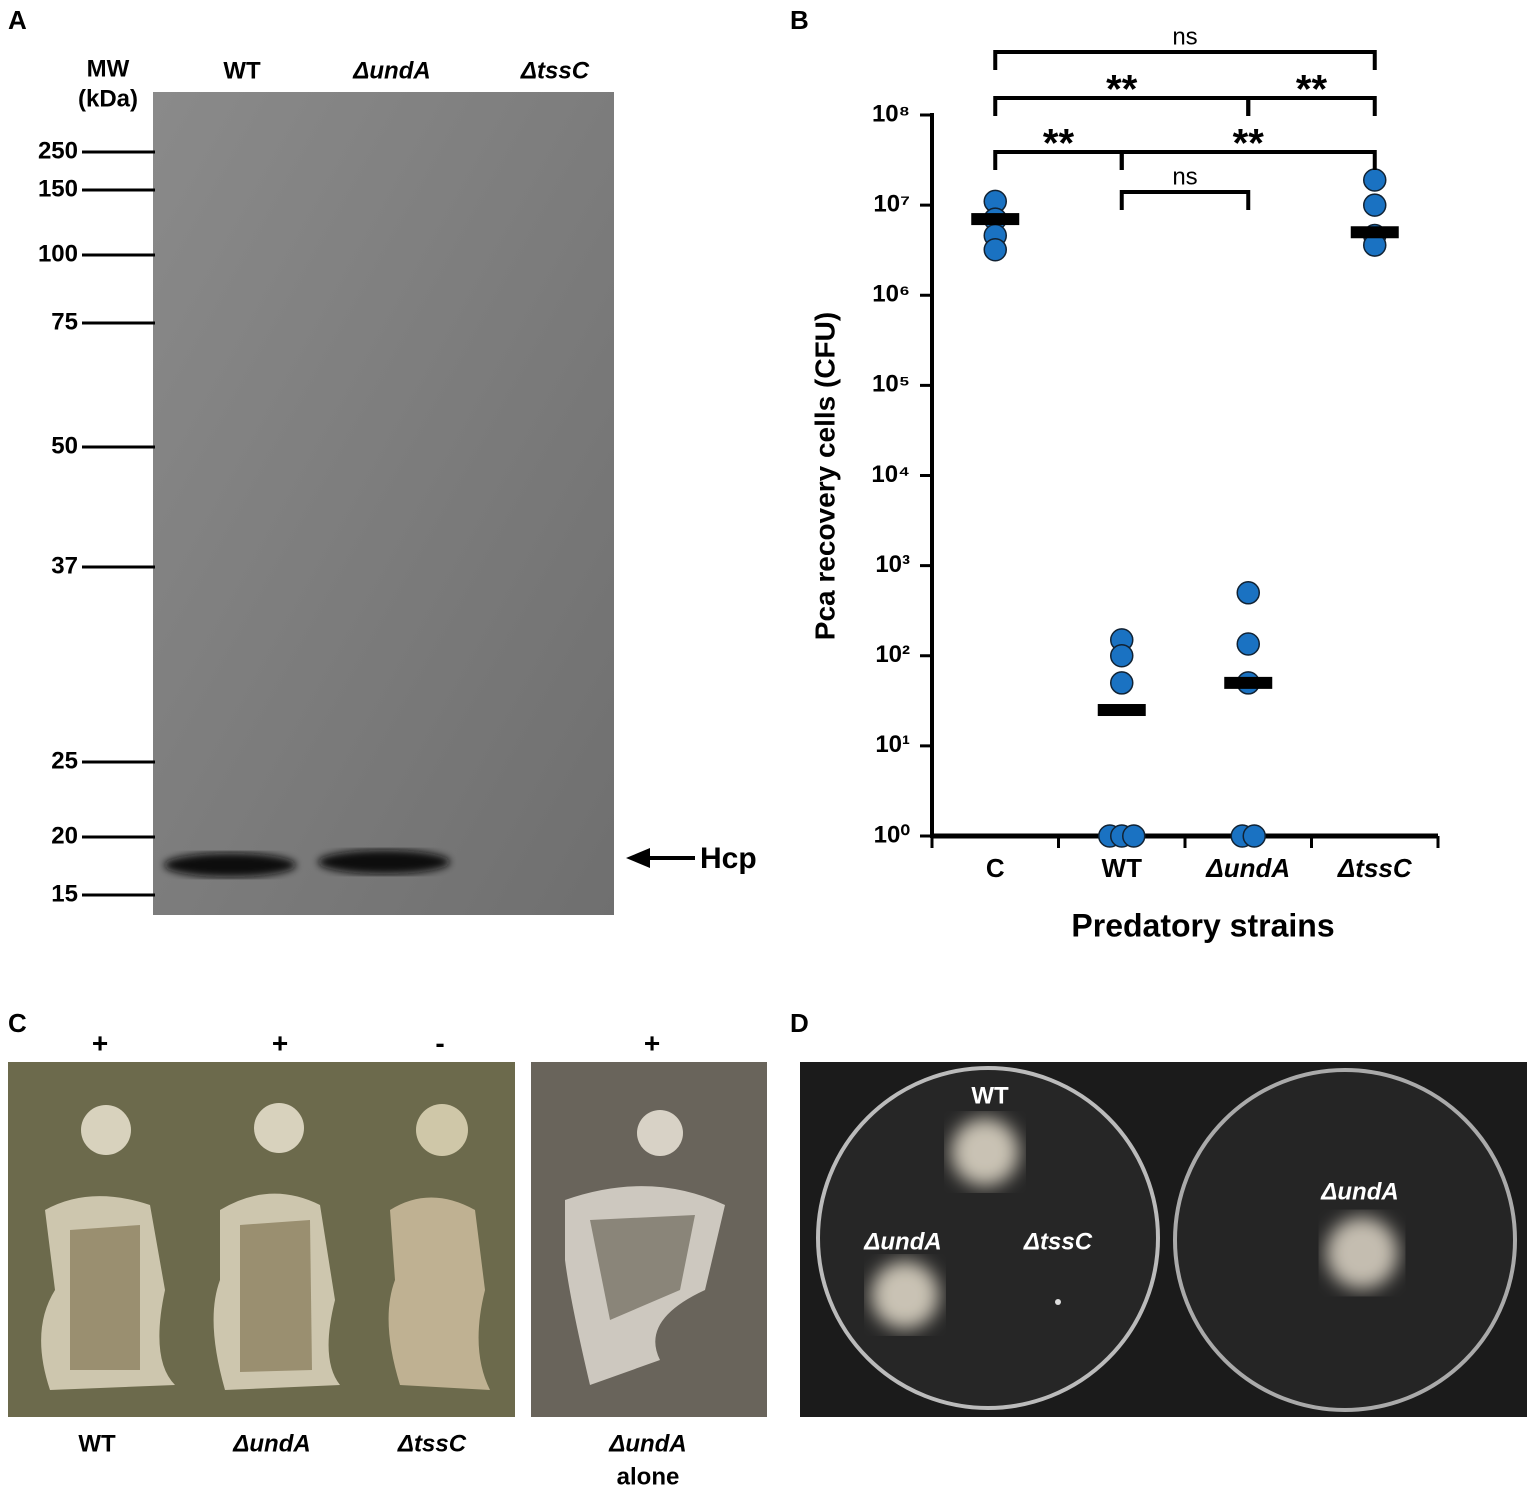 Image resolution: width=1535 pixels, height=1496 pixels. I want to click on mw-marker: 20, so click(64, 835).